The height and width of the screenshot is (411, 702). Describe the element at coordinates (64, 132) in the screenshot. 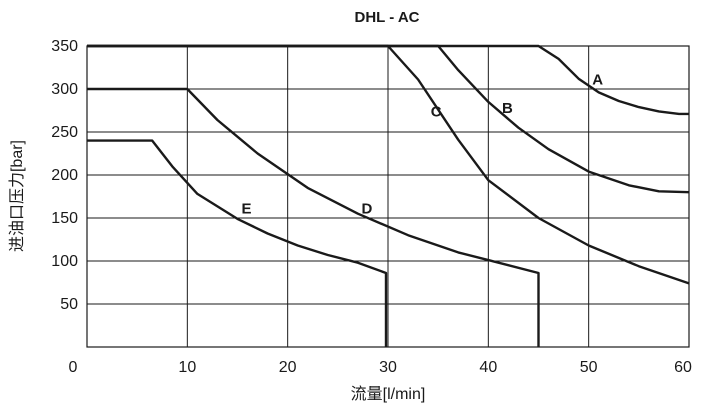

I see `y-tick-label: 250` at that location.